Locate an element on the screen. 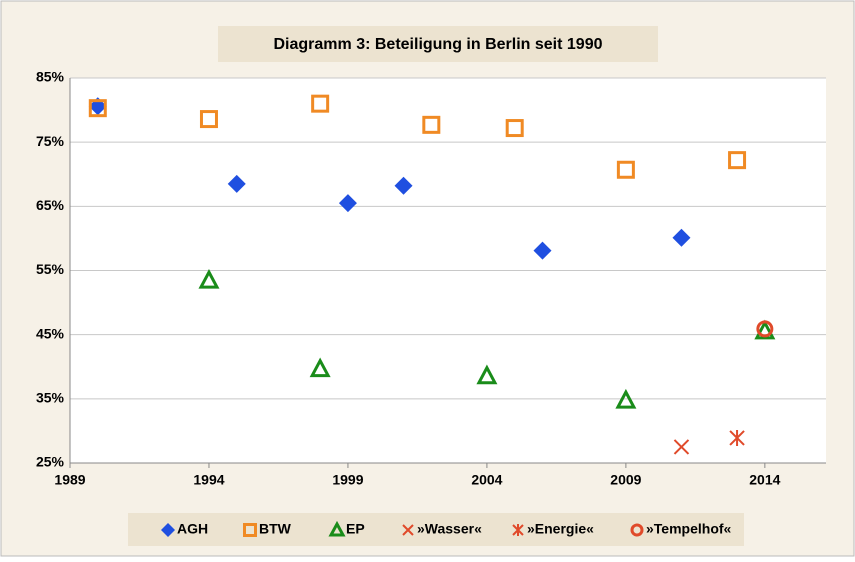 The height and width of the screenshot is (562, 855). y-tick-label: 35% is located at coordinates (50, 398).